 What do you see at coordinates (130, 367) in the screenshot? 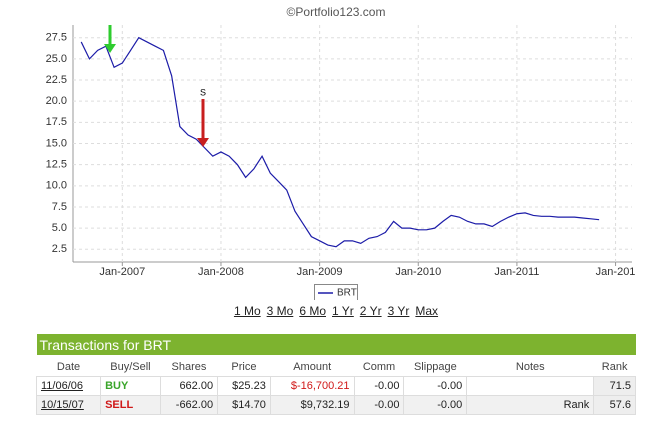
I see `column-header: Buy/Sell` at bounding box center [130, 367].